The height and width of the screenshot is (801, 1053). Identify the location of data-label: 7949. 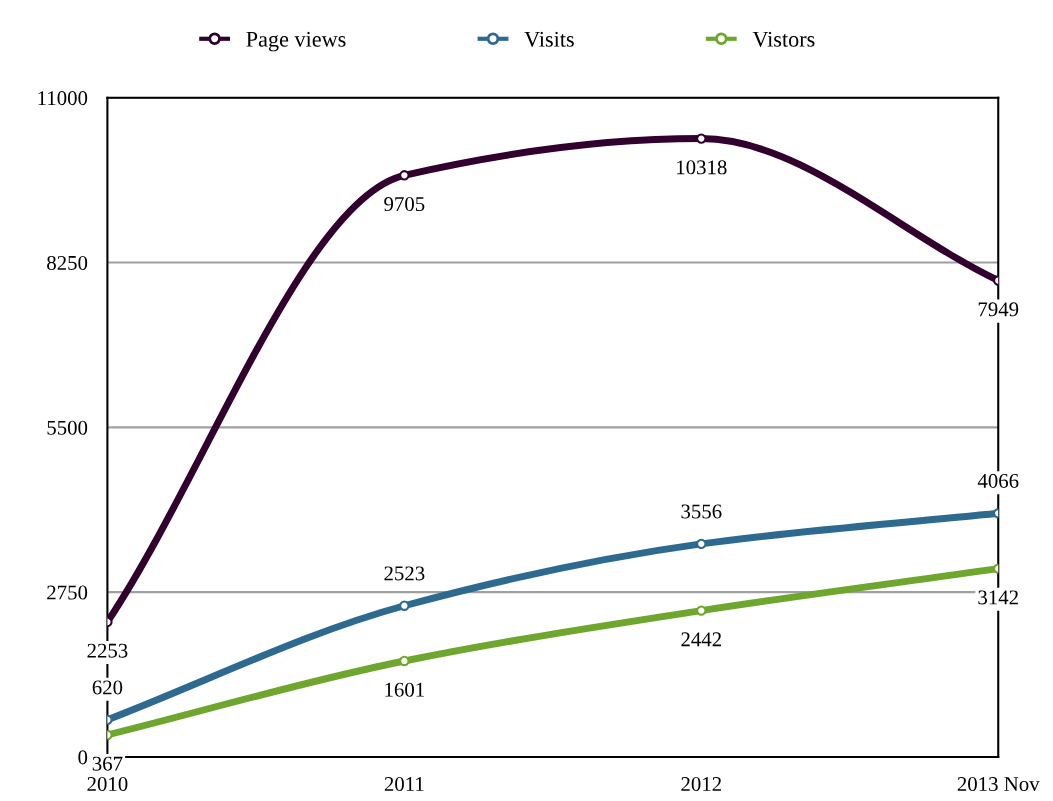
(998, 309).